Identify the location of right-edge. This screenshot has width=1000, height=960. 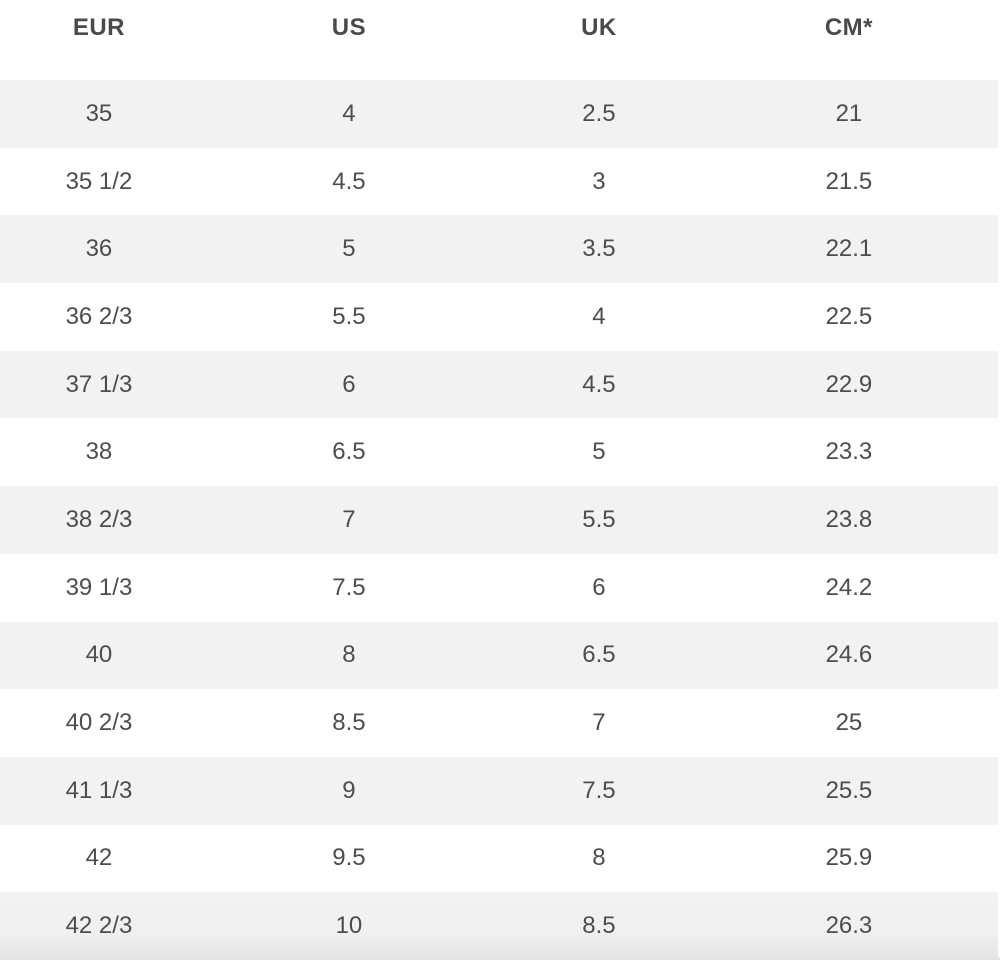
(999, 478).